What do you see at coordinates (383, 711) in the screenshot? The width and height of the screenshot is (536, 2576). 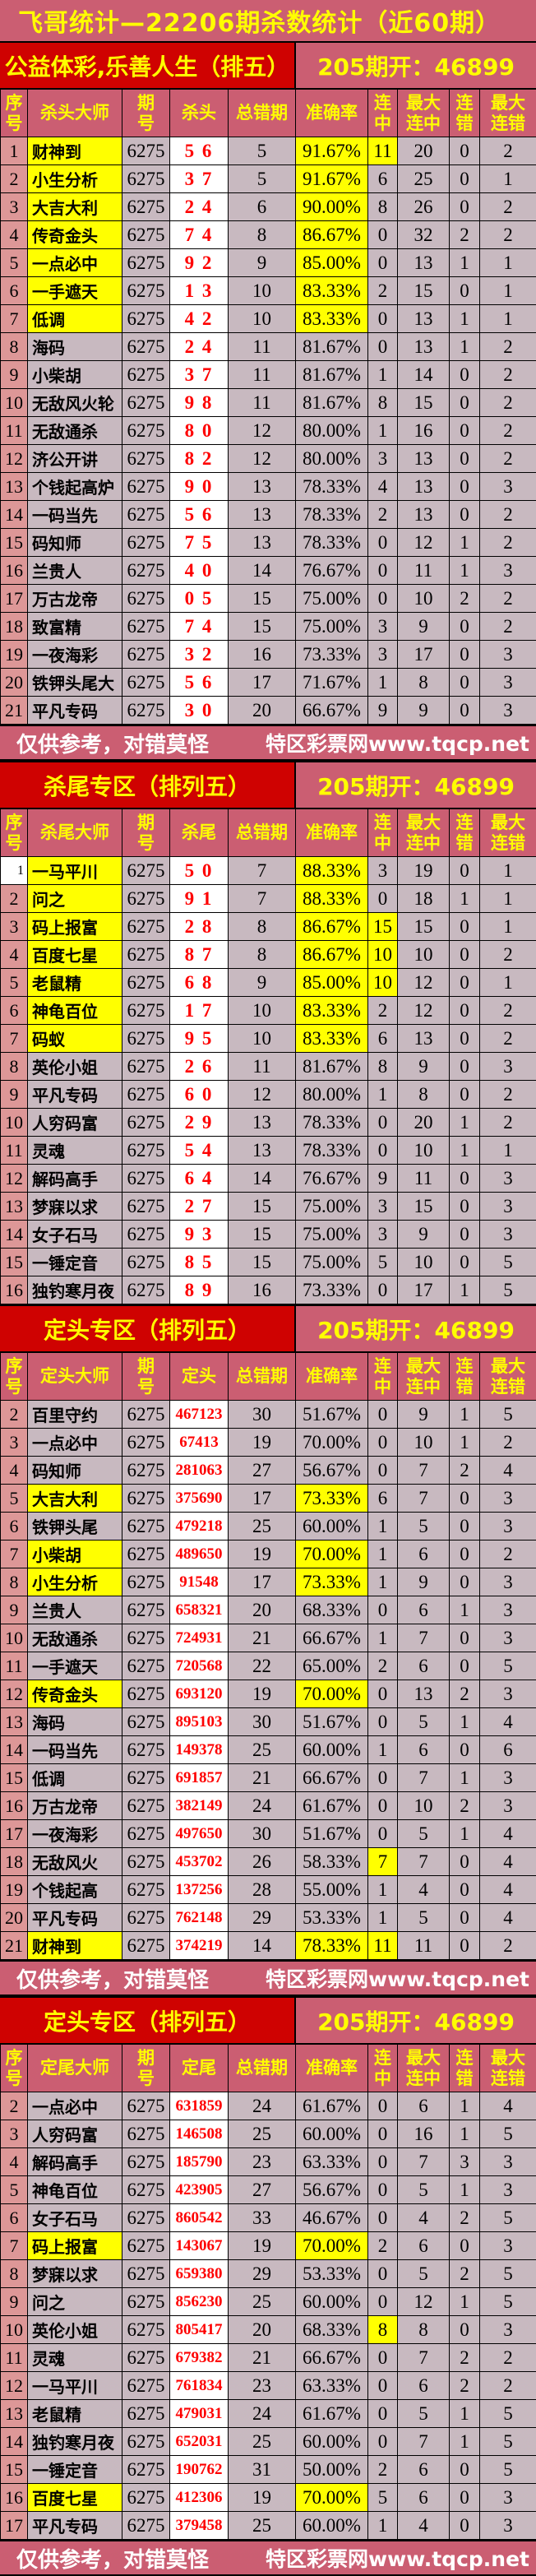 I see `streak-cell: 9` at bounding box center [383, 711].